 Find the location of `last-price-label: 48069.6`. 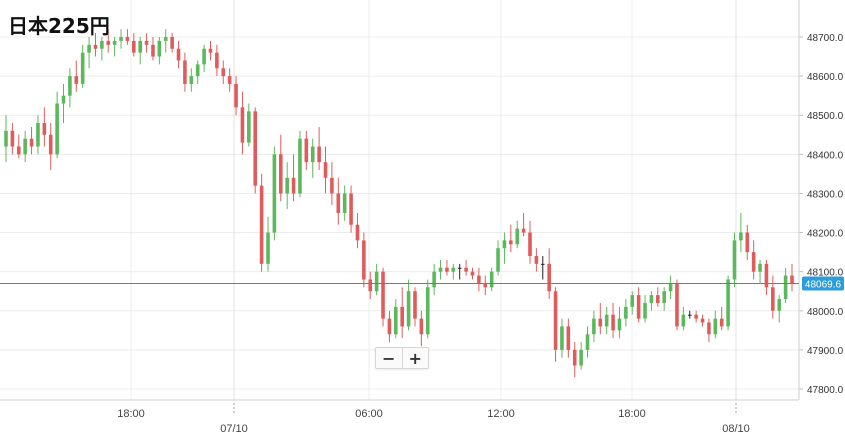

last-price-label: 48069.6 is located at coordinates (823, 285).